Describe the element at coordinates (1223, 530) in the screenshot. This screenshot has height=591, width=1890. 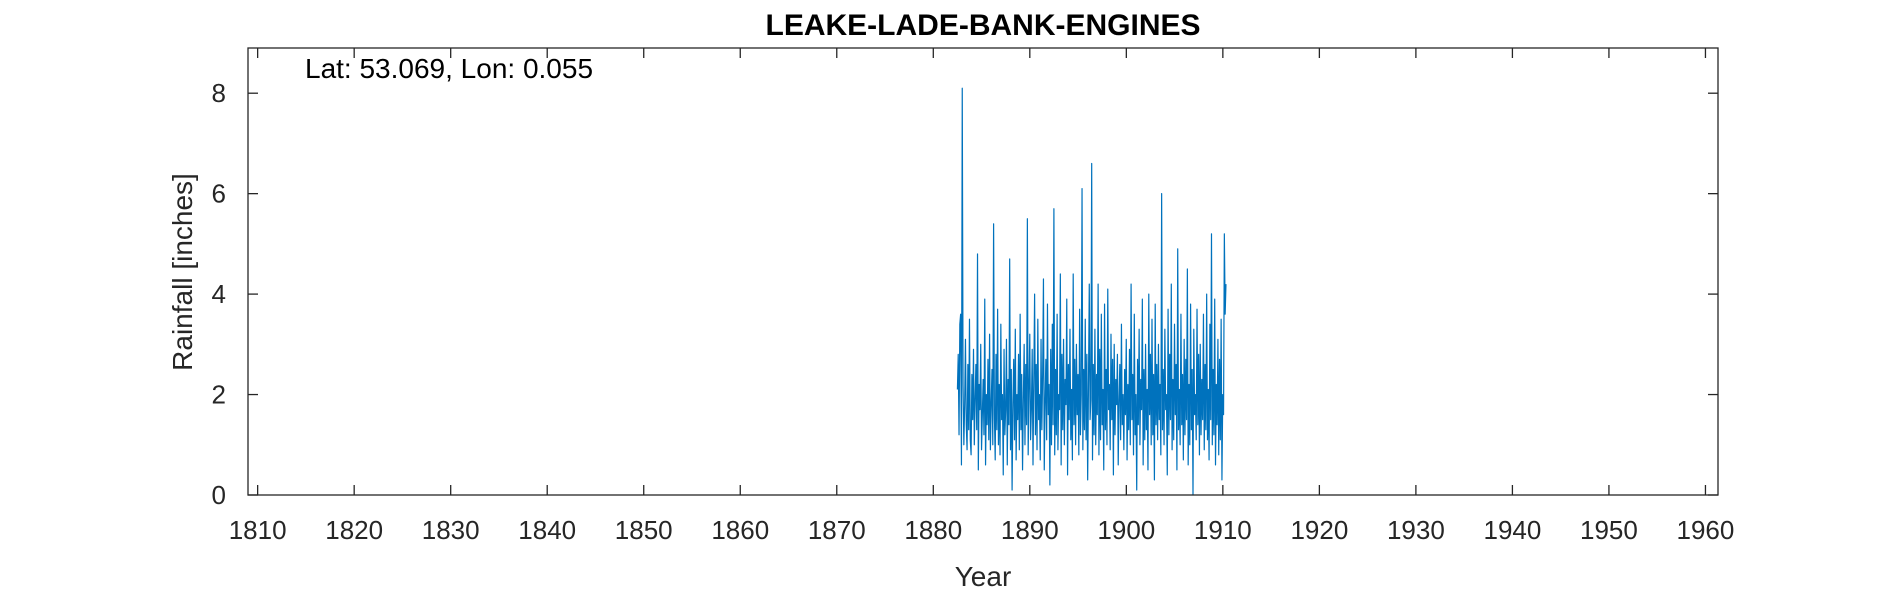
I see `x-tick-label: 1910` at that location.